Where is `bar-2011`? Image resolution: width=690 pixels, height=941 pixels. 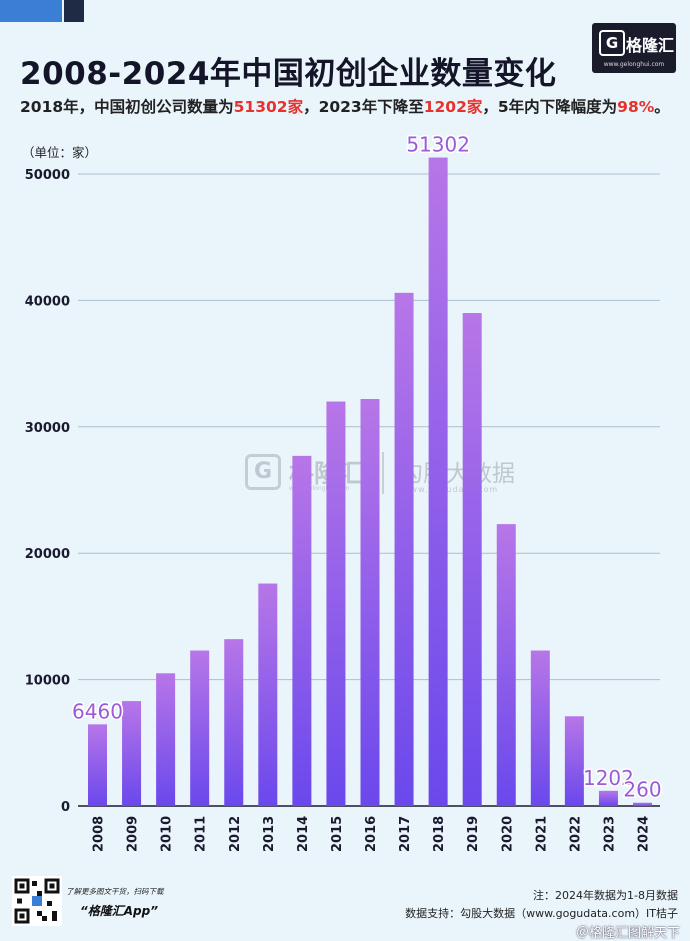 bar-2011 is located at coordinates (200, 728).